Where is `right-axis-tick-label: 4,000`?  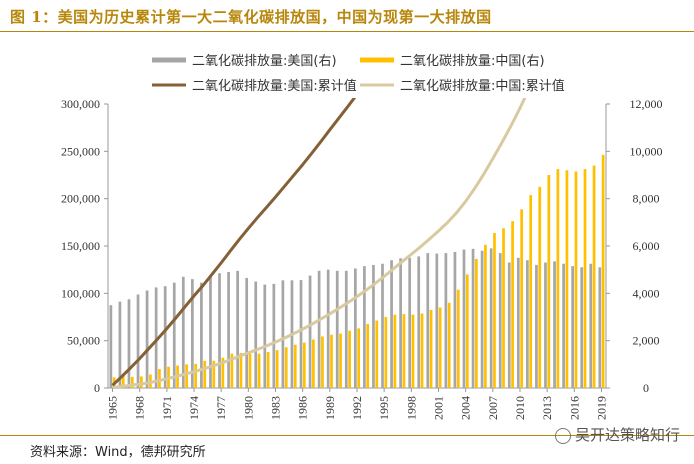 right-axis-tick-label: 4,000 is located at coordinates (646, 293).